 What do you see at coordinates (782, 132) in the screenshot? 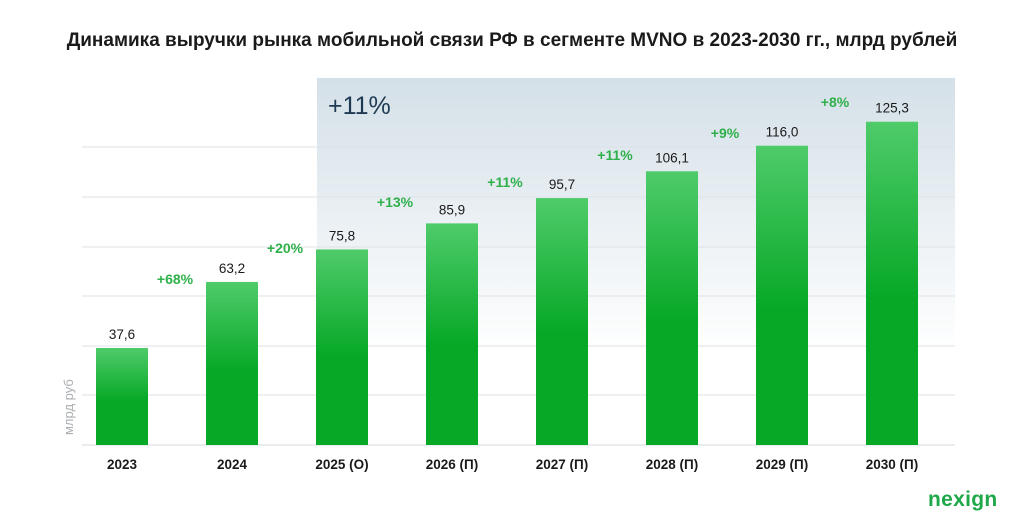
I see `bar-value-label: 116,0` at bounding box center [782, 132].